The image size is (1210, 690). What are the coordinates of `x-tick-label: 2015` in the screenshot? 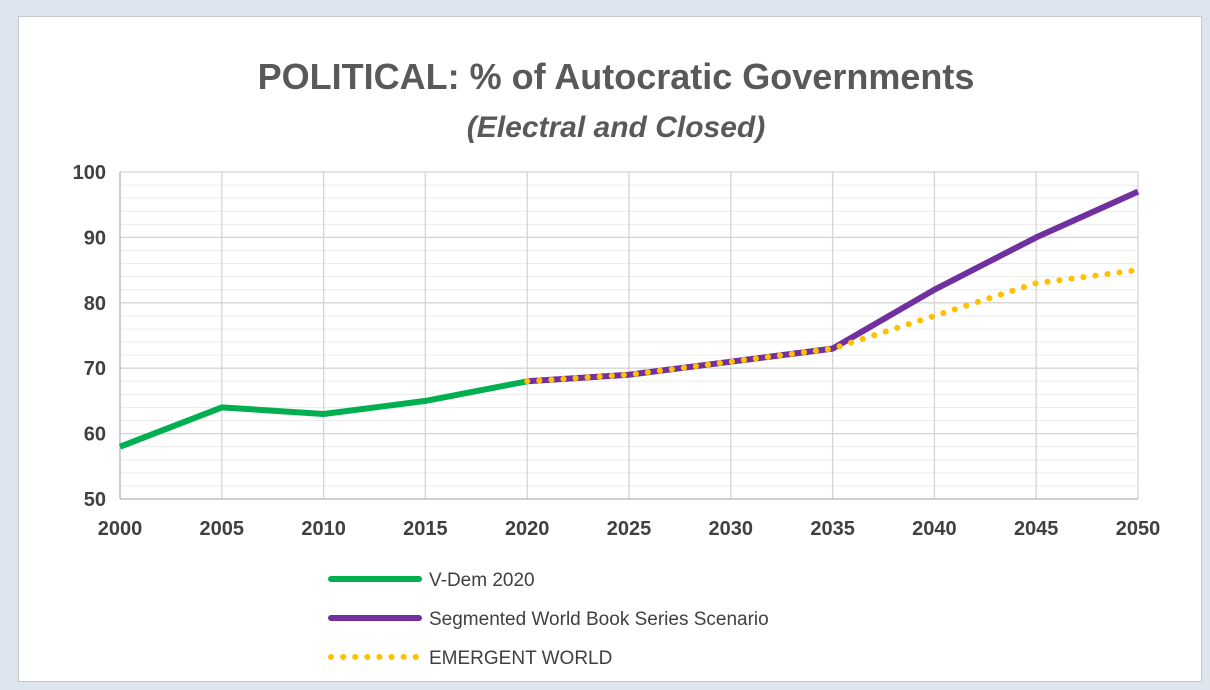 It's located at (425, 529).